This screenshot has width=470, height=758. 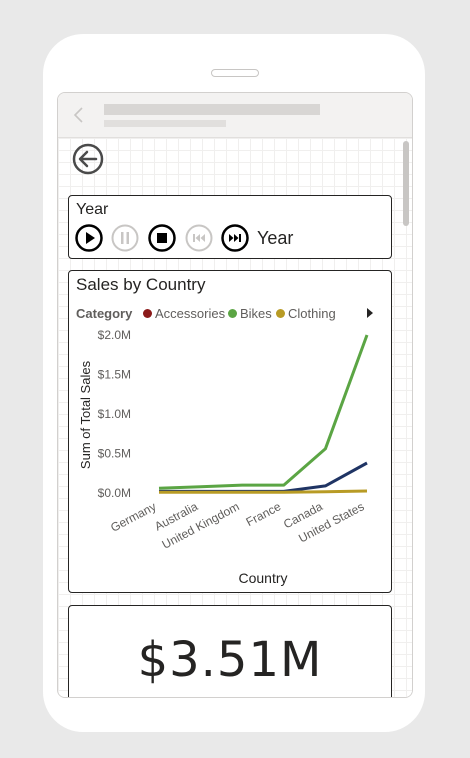 What do you see at coordinates (114, 493) in the screenshot?
I see `y-tick-label: $0.0M` at bounding box center [114, 493].